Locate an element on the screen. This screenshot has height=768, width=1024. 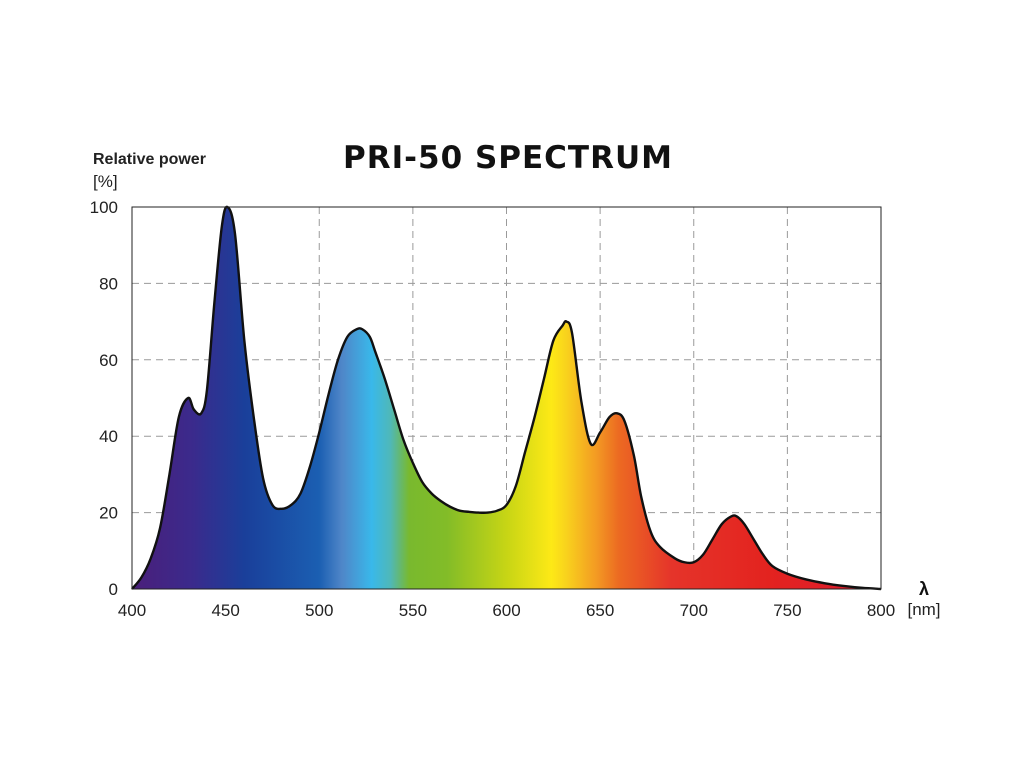
x-axis-label: λ is located at coordinates (924, 589).